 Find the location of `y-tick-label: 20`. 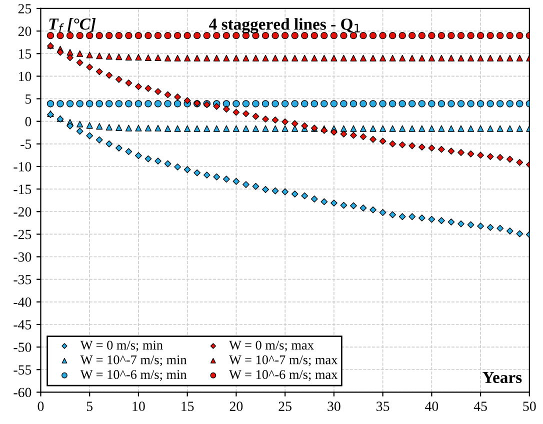

y-tick-label: 20 is located at coordinates (25, 31).